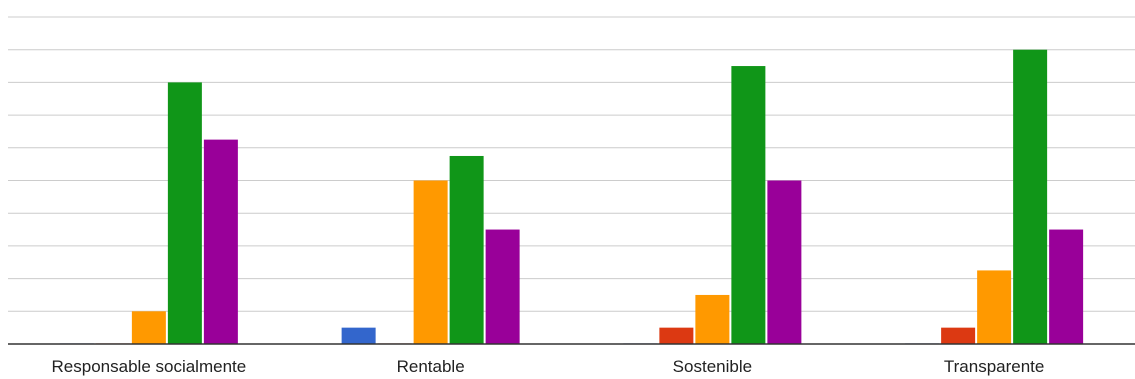  Describe the element at coordinates (431, 366) in the screenshot. I see `x-tick-label: Rentable` at that location.